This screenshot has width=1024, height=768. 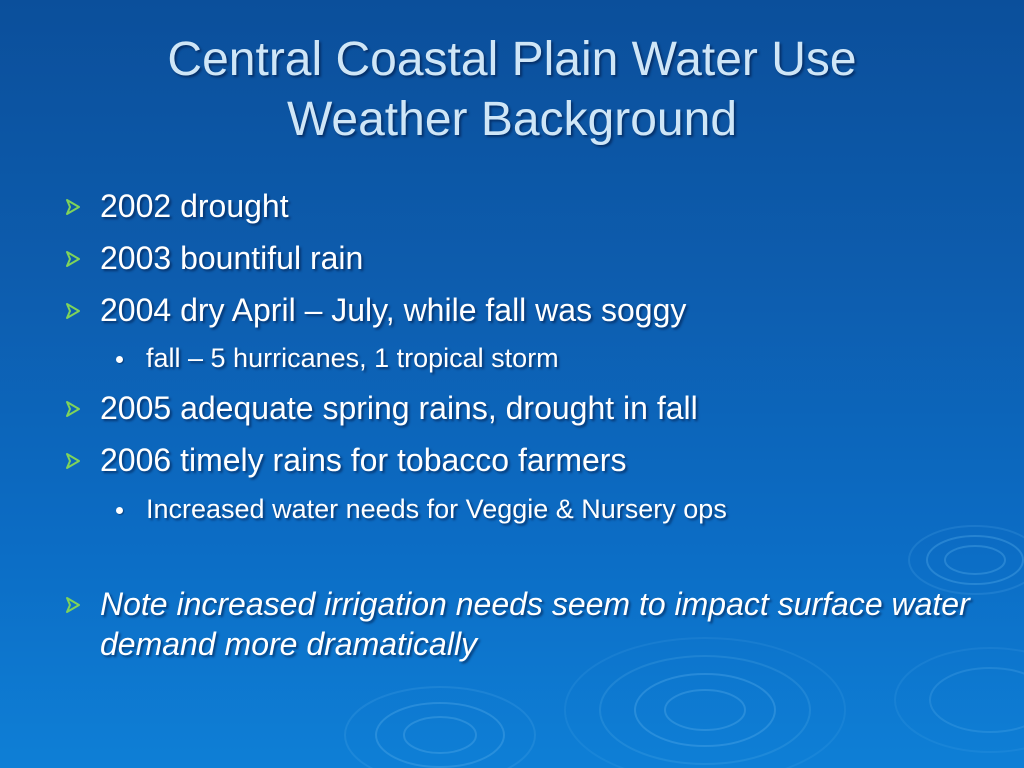 I want to click on bullet-text: 2002 drought, so click(x=194, y=206).